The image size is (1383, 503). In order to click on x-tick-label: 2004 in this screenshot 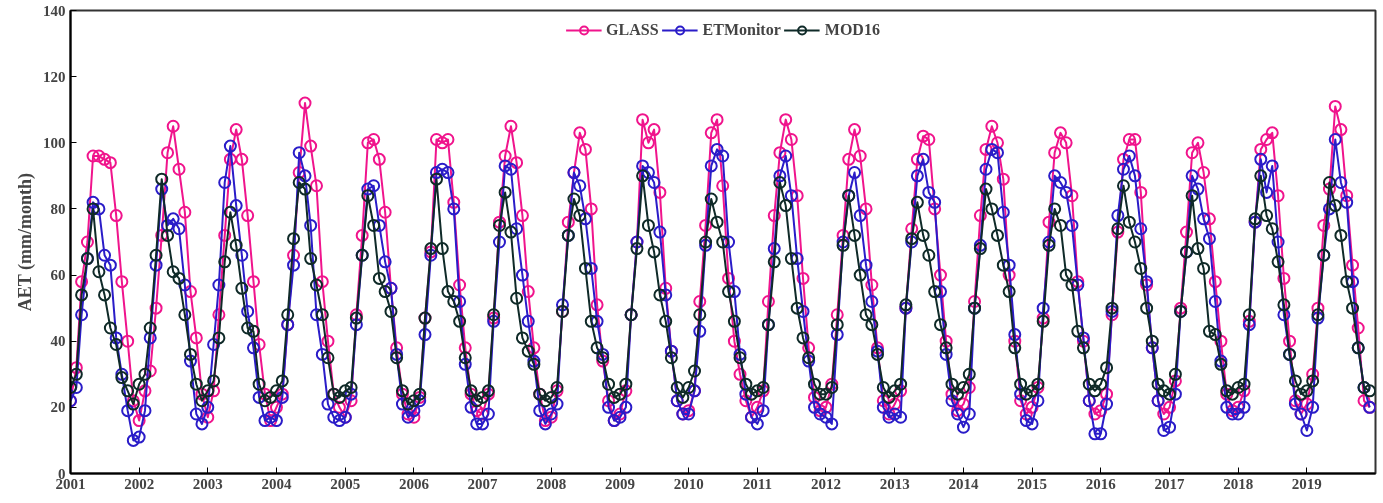, I will do `click(276, 483)`.